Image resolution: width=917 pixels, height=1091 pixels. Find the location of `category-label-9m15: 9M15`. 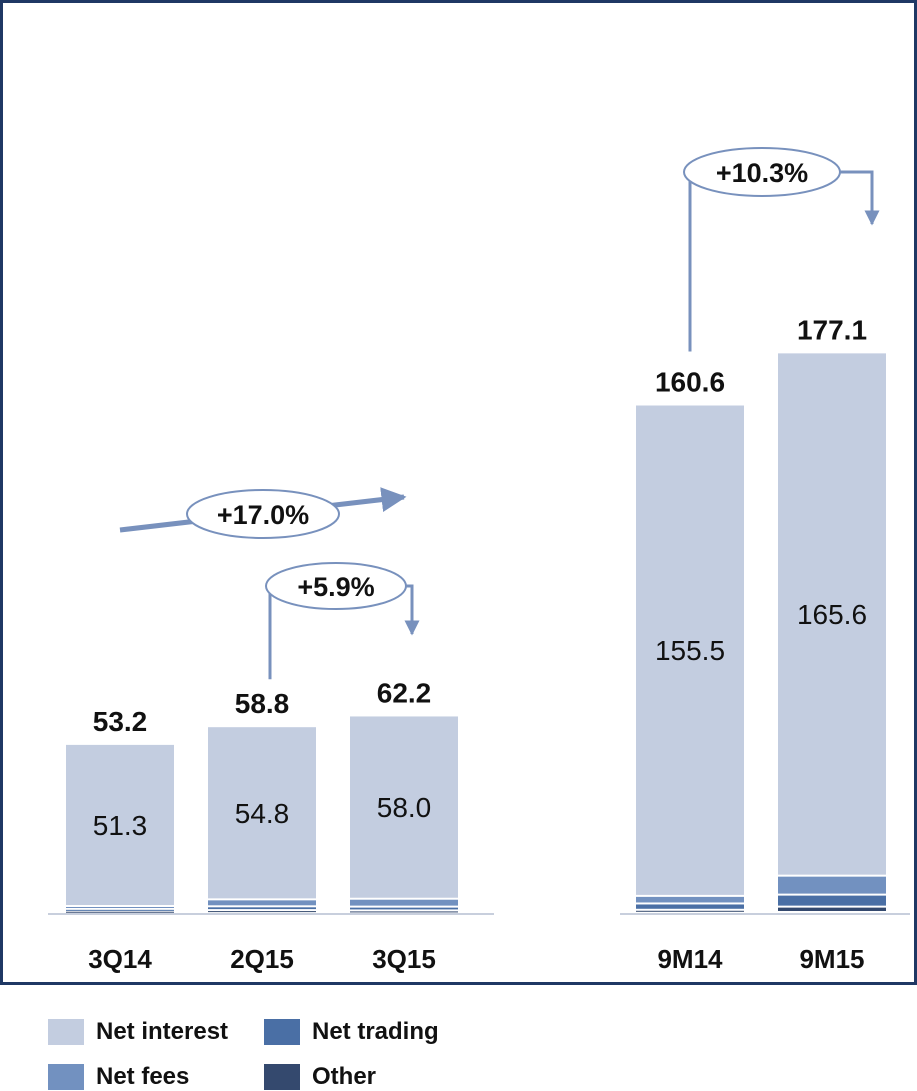

category-label-9m15: 9M15 is located at coordinates (831, 959).